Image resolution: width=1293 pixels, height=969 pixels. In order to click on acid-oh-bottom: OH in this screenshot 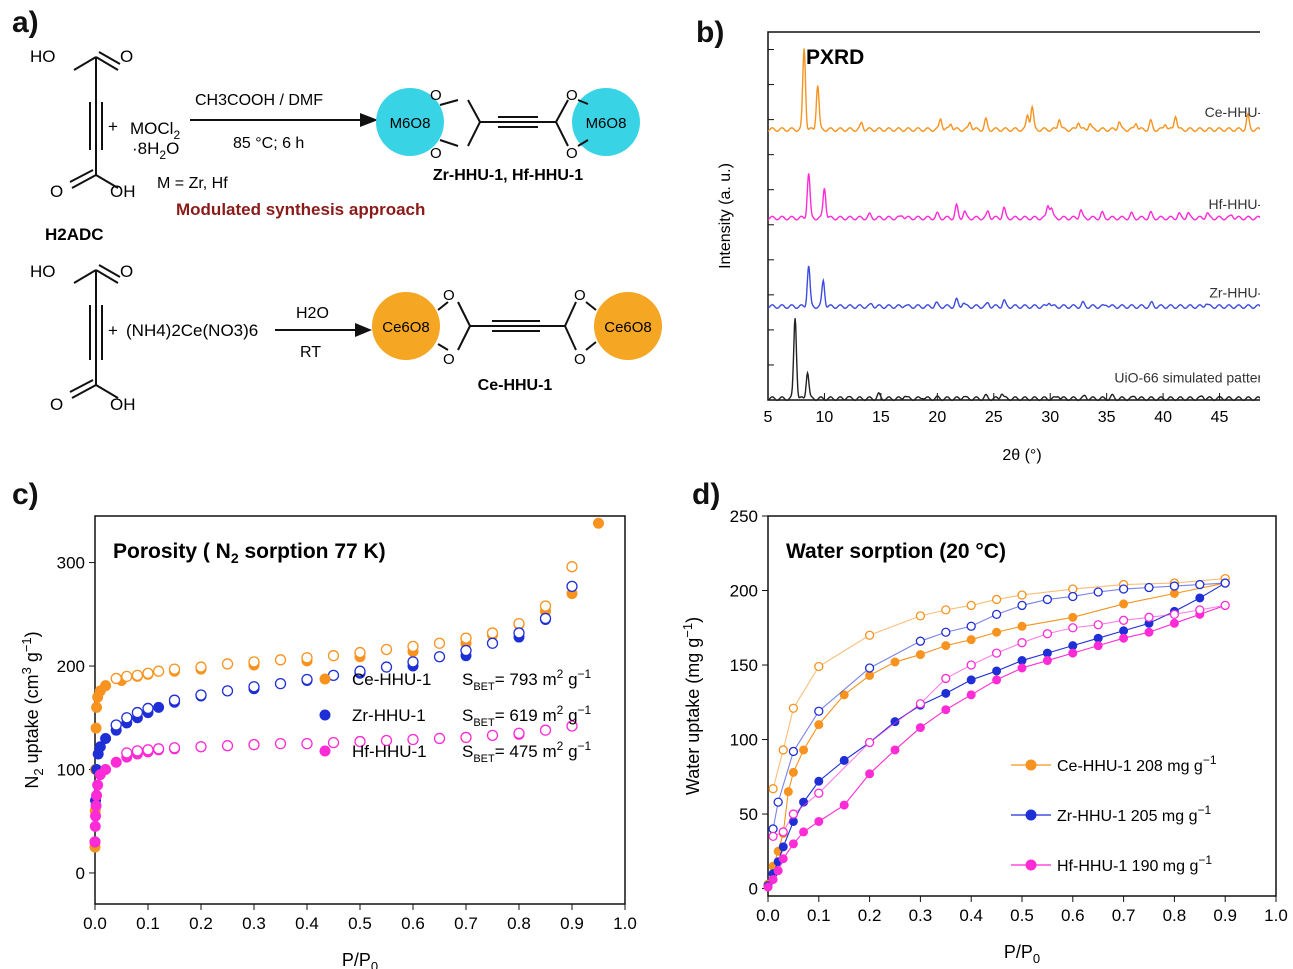, I will do `click(123, 191)`.